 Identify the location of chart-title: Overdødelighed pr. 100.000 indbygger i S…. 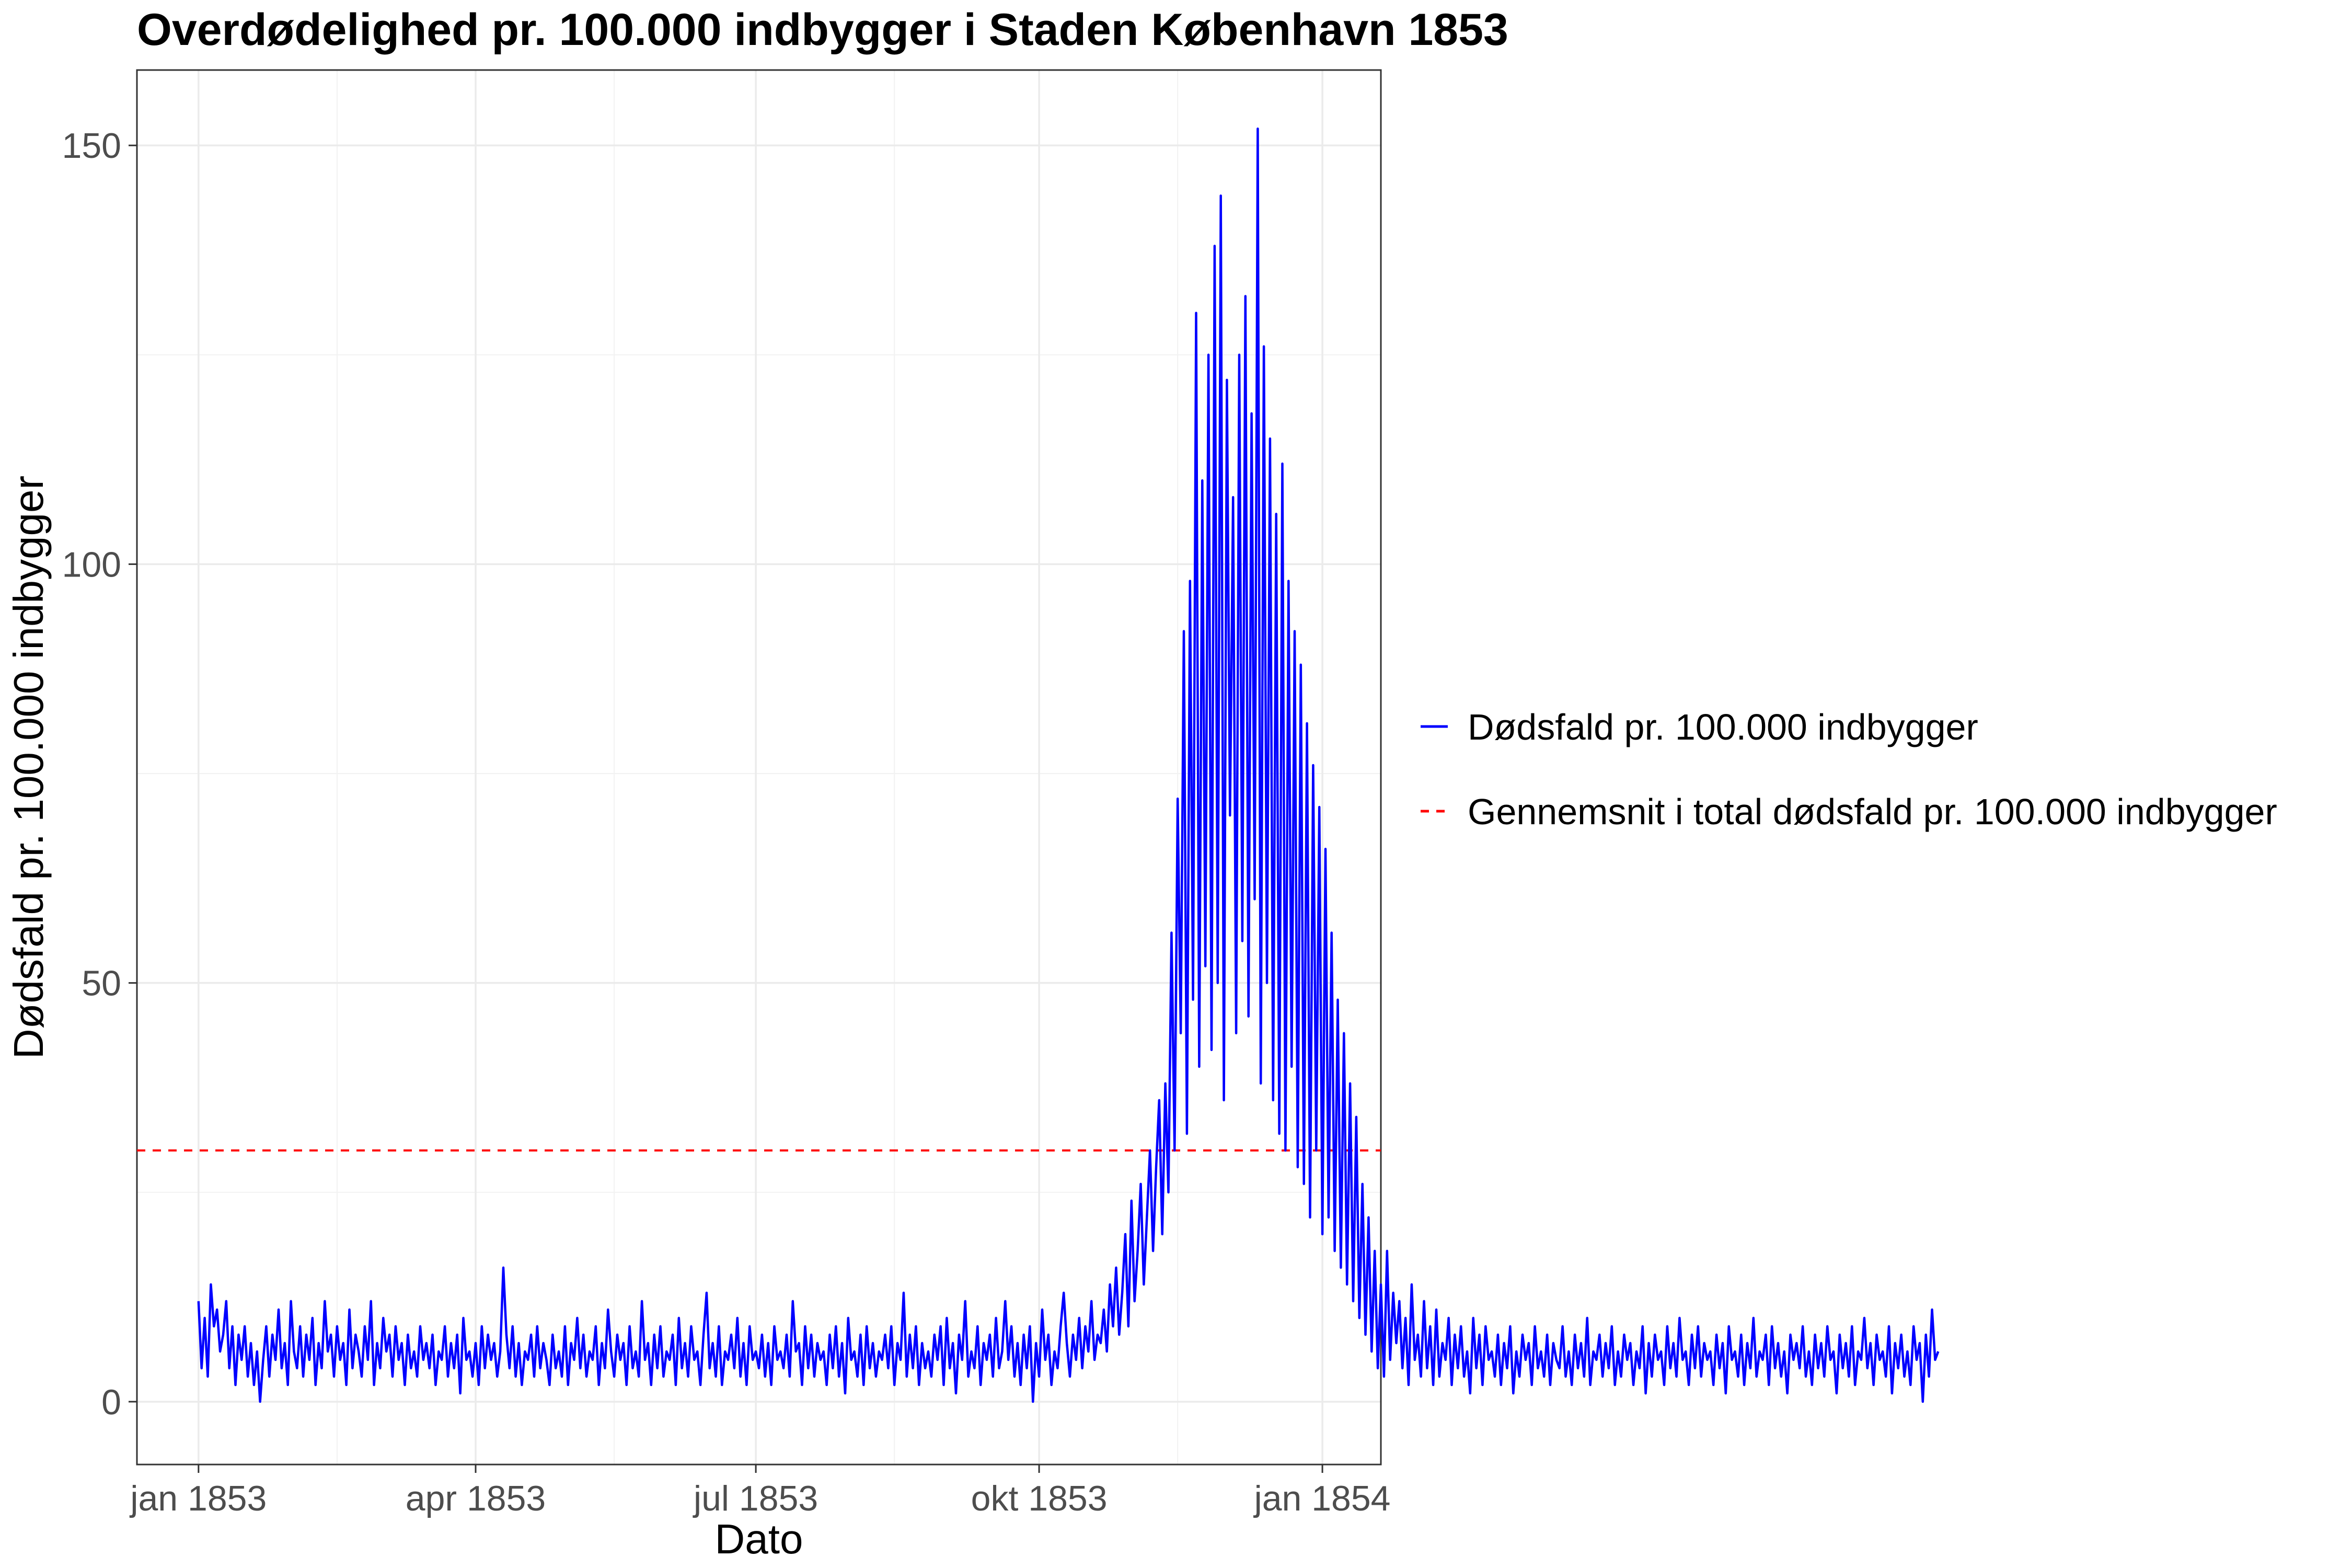
(822, 30).